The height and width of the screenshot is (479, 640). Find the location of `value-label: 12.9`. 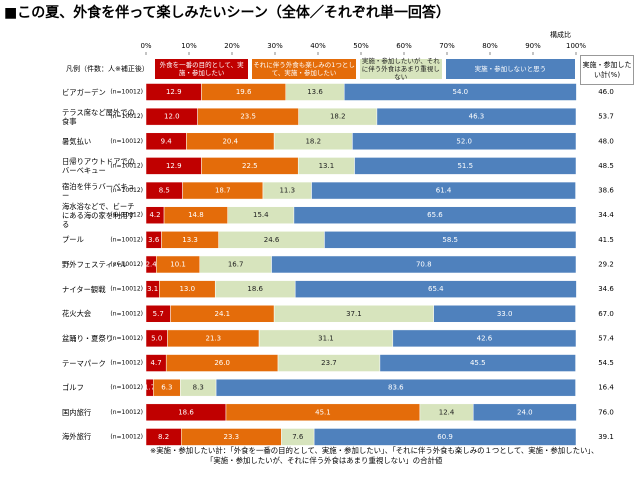

value-label: 12.9 is located at coordinates (174, 166).